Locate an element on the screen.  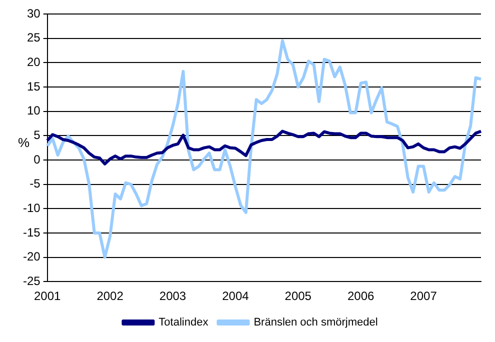
y-tick-label: -20 is located at coordinates (32, 257).